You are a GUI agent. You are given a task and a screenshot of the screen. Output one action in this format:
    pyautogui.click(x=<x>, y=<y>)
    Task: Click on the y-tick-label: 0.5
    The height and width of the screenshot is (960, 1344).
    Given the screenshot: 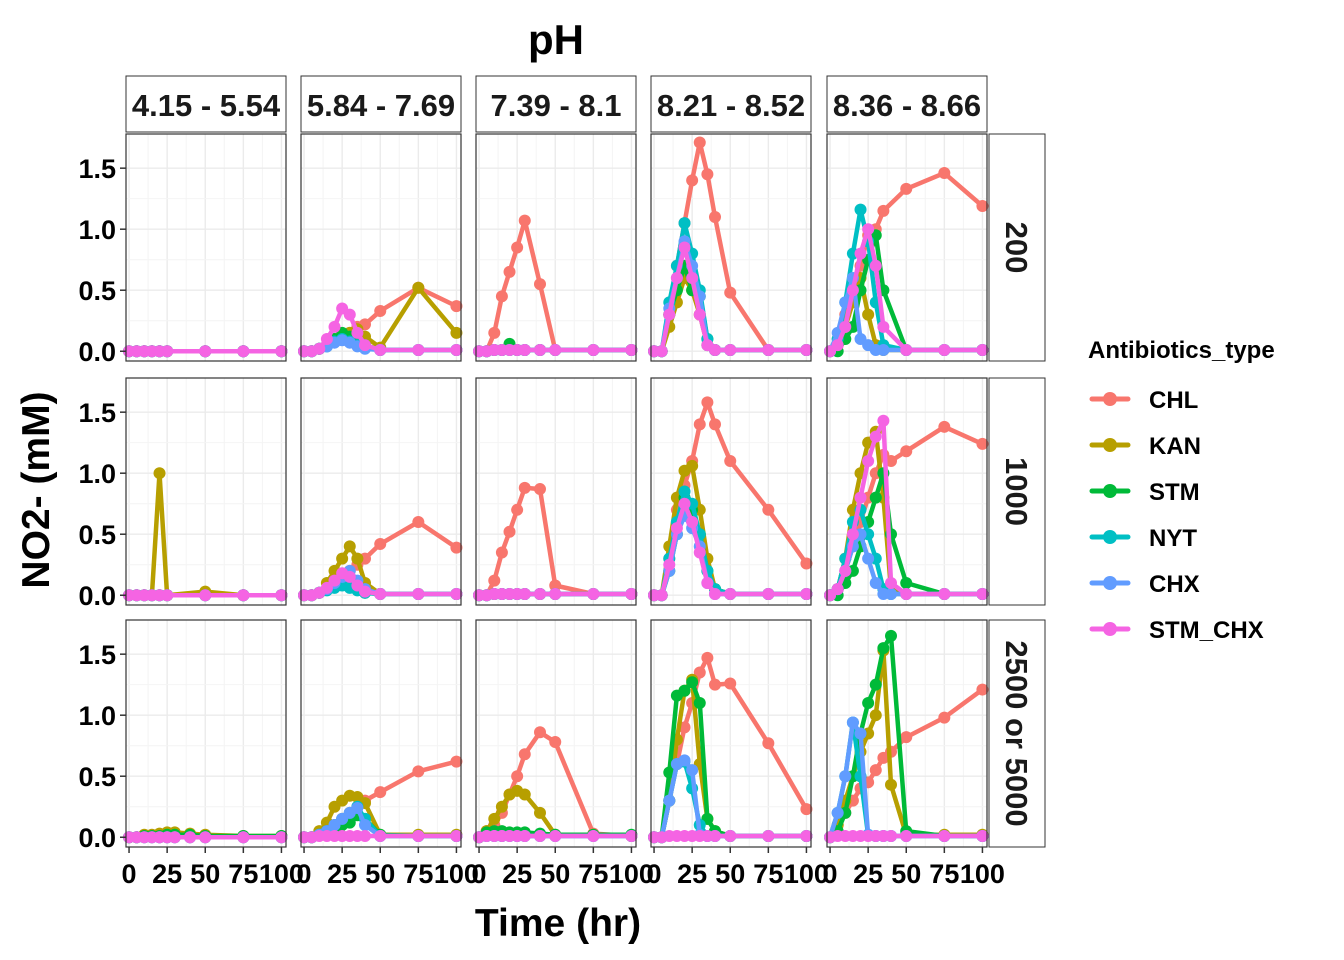 What is the action you would take?
    pyautogui.click(x=97, y=291)
    